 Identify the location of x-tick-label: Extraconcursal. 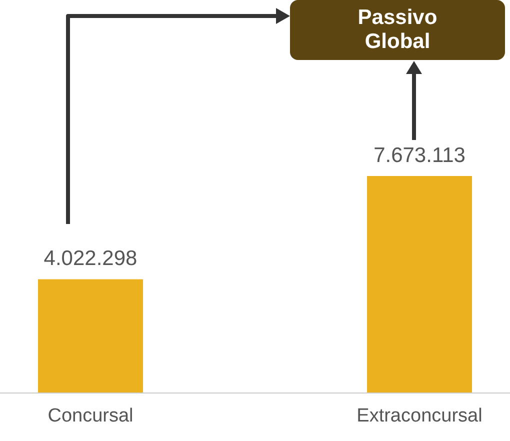
(419, 415).